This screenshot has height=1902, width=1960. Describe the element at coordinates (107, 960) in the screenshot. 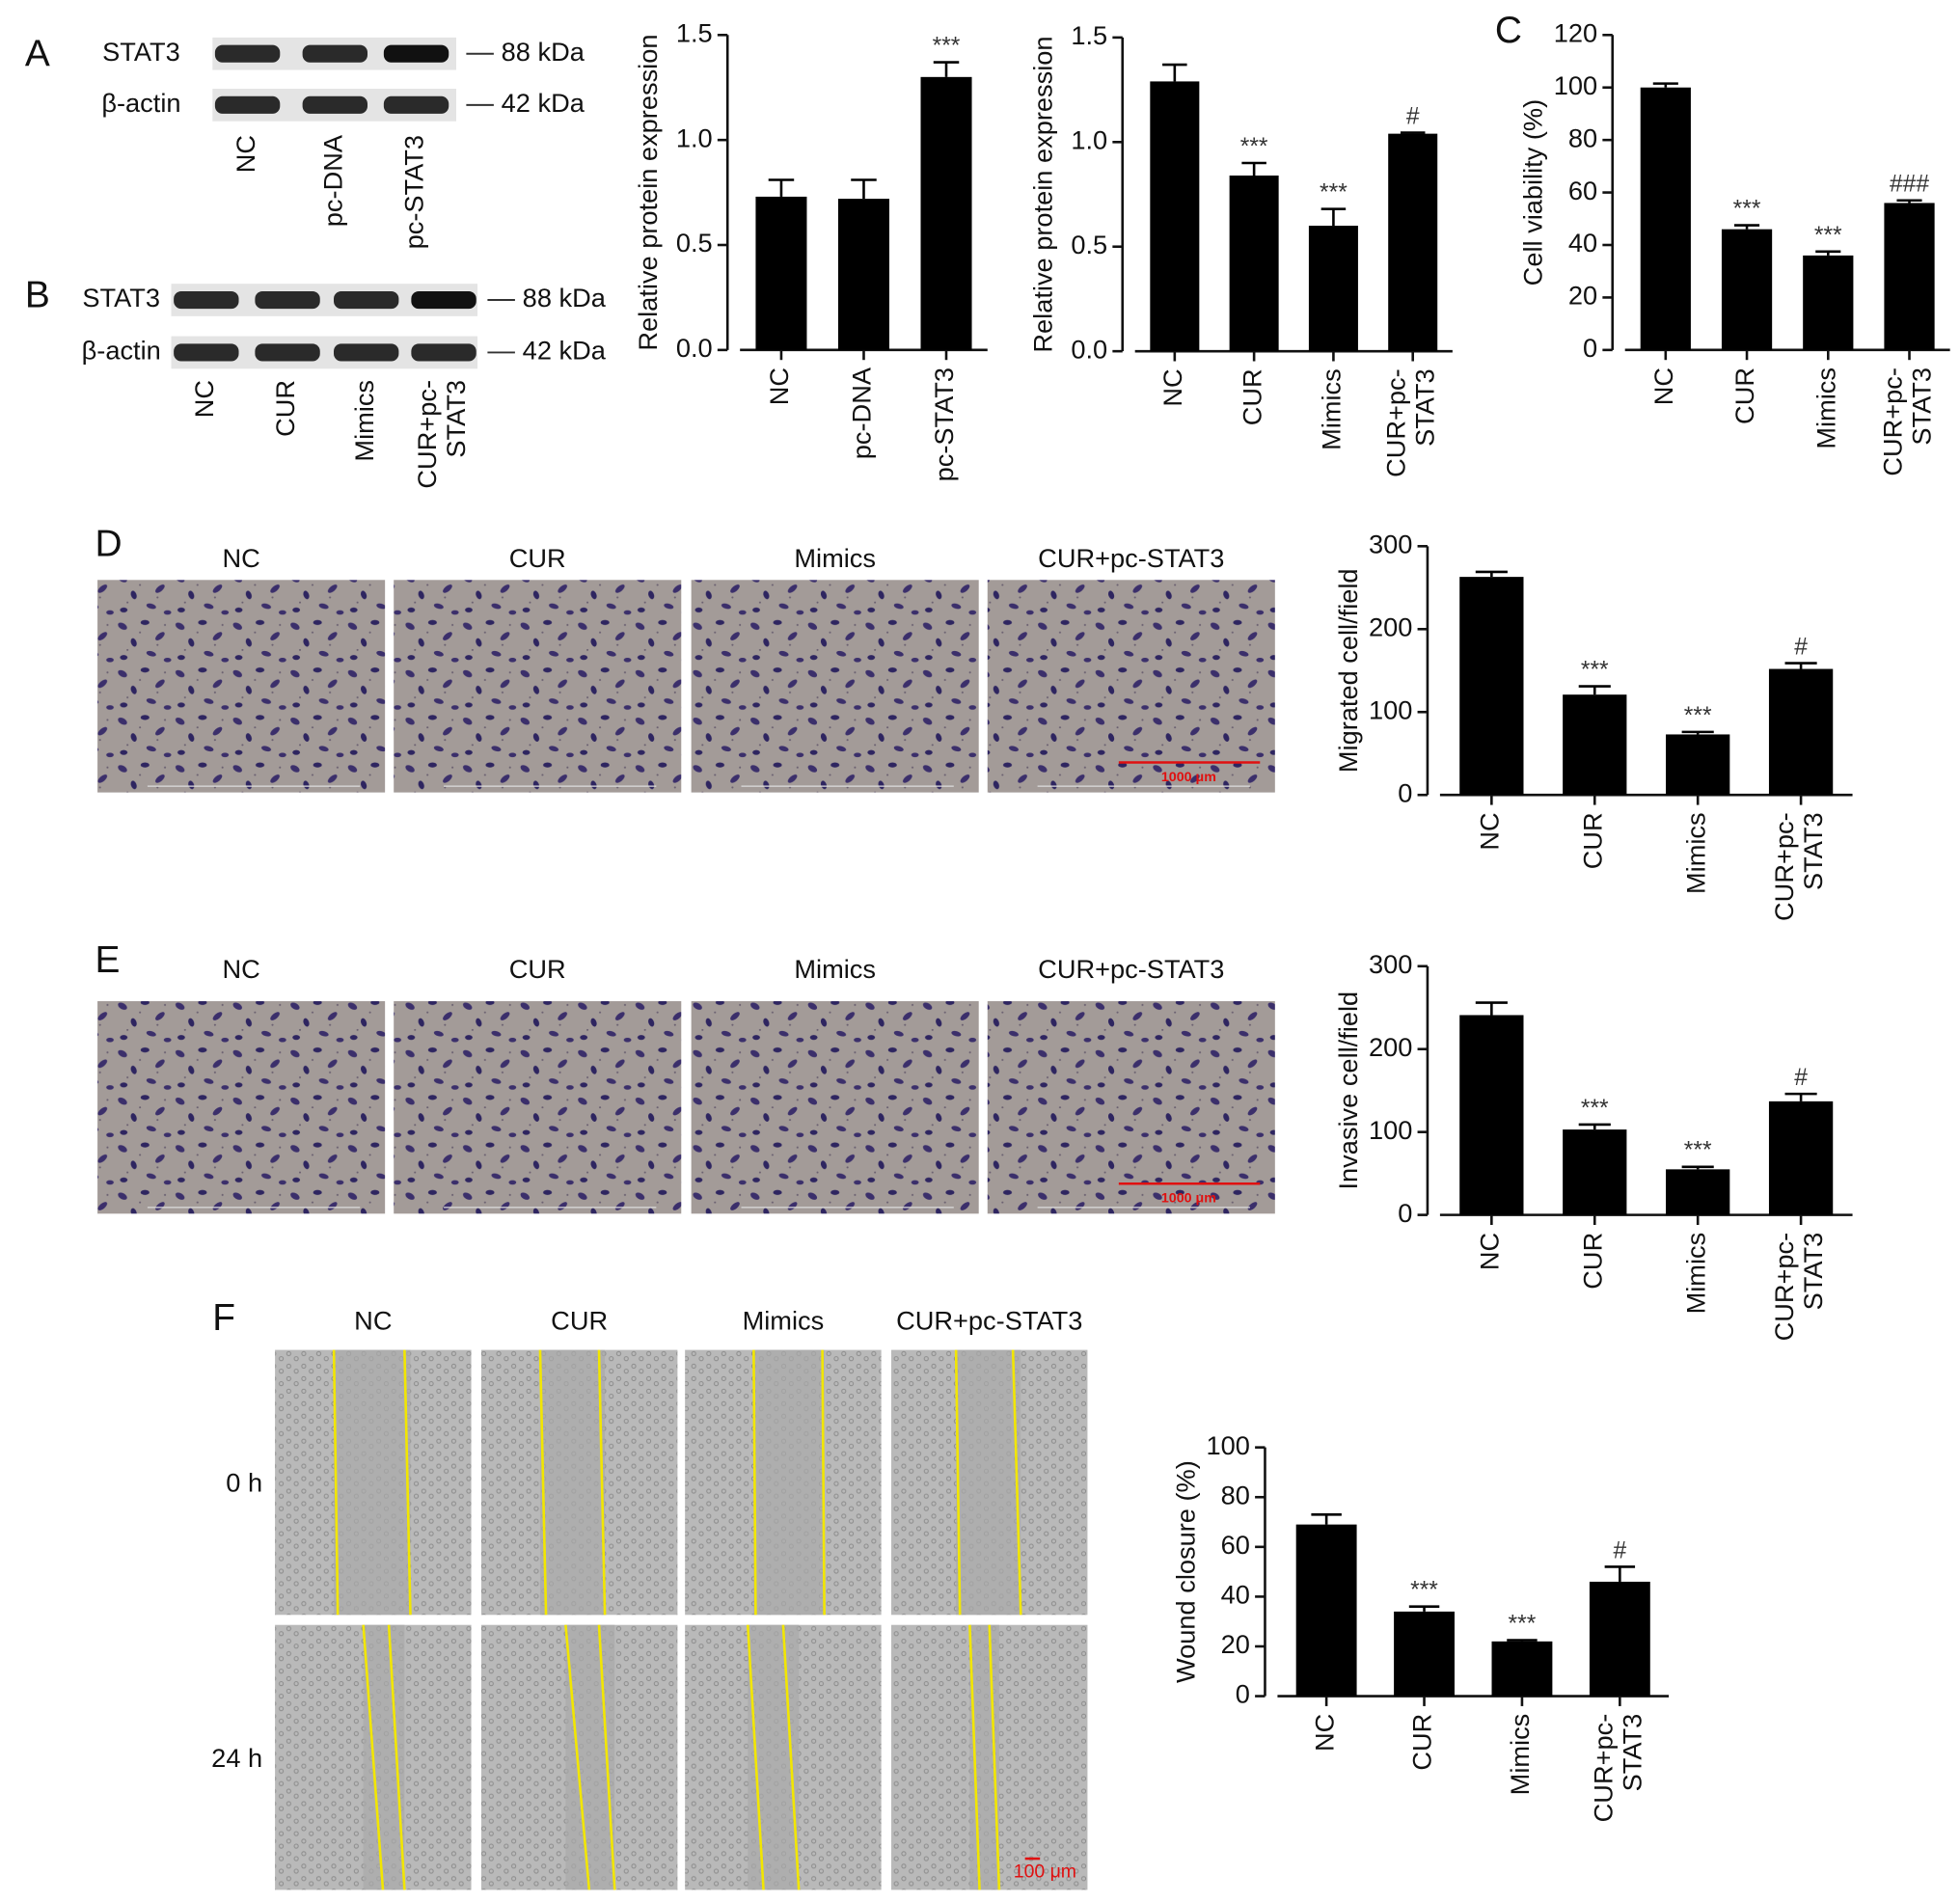

I see `panel-label: E` at that location.